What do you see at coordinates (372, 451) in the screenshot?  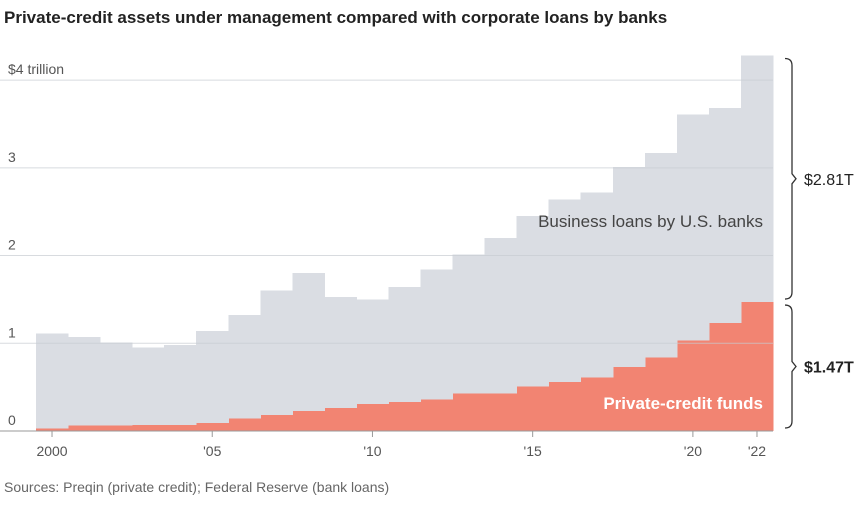 I see `x-tick-label: '10` at bounding box center [372, 451].